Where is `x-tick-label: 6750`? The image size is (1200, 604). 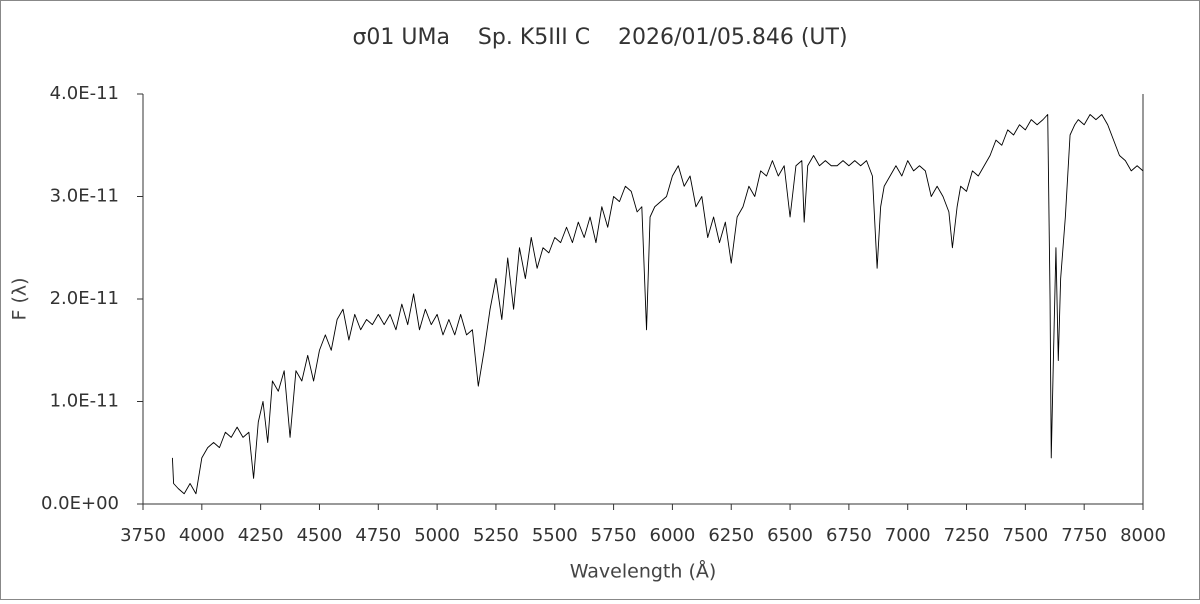
x-tick-label: 6750 is located at coordinates (849, 535).